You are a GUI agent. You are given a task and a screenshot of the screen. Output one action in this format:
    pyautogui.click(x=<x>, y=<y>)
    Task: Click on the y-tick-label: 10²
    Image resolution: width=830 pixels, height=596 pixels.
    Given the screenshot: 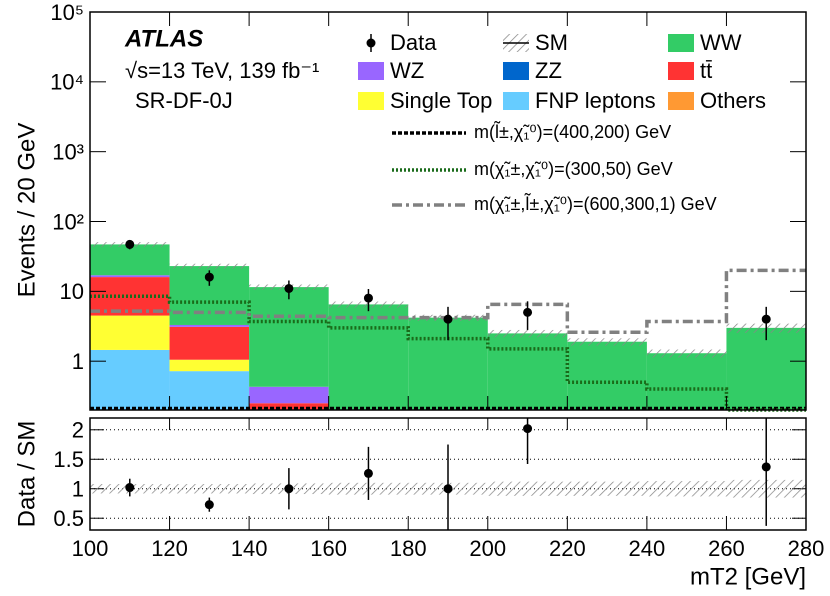 What is the action you would take?
    pyautogui.click(x=68, y=221)
    